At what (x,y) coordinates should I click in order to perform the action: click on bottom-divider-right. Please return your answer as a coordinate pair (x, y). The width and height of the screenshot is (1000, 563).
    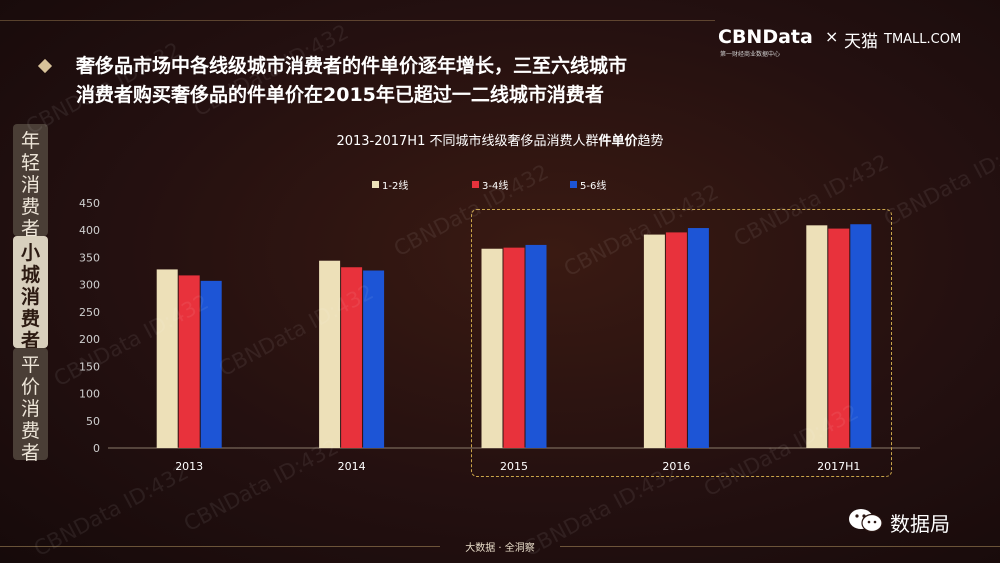
    Looking at the image, I should click on (780, 546).